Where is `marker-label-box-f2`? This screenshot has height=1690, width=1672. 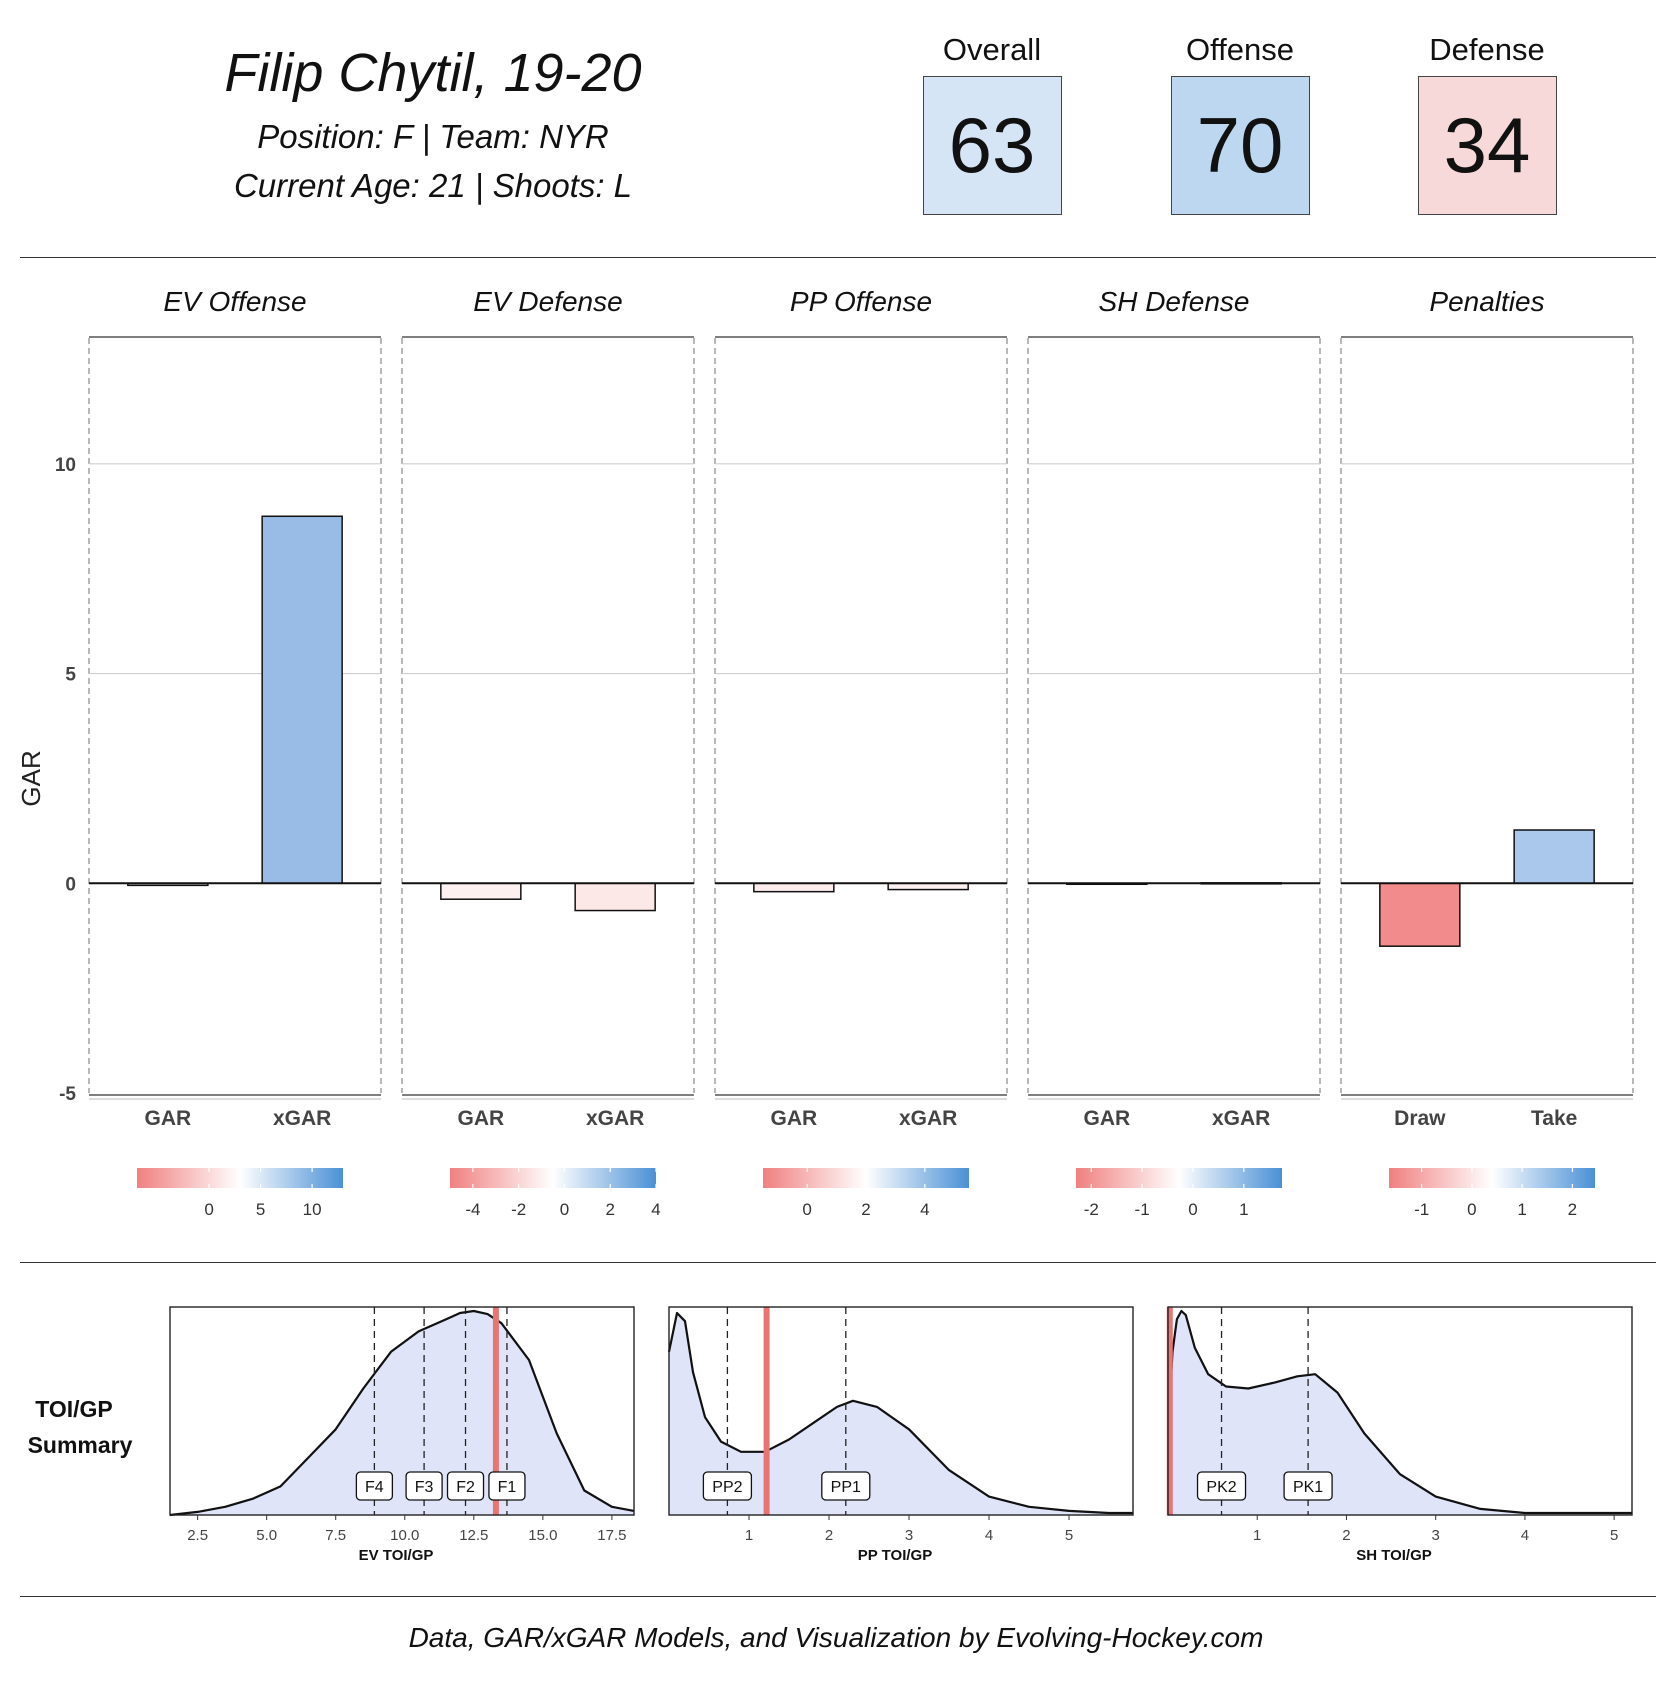 marker-label-box-f2 is located at coordinates (465, 1486).